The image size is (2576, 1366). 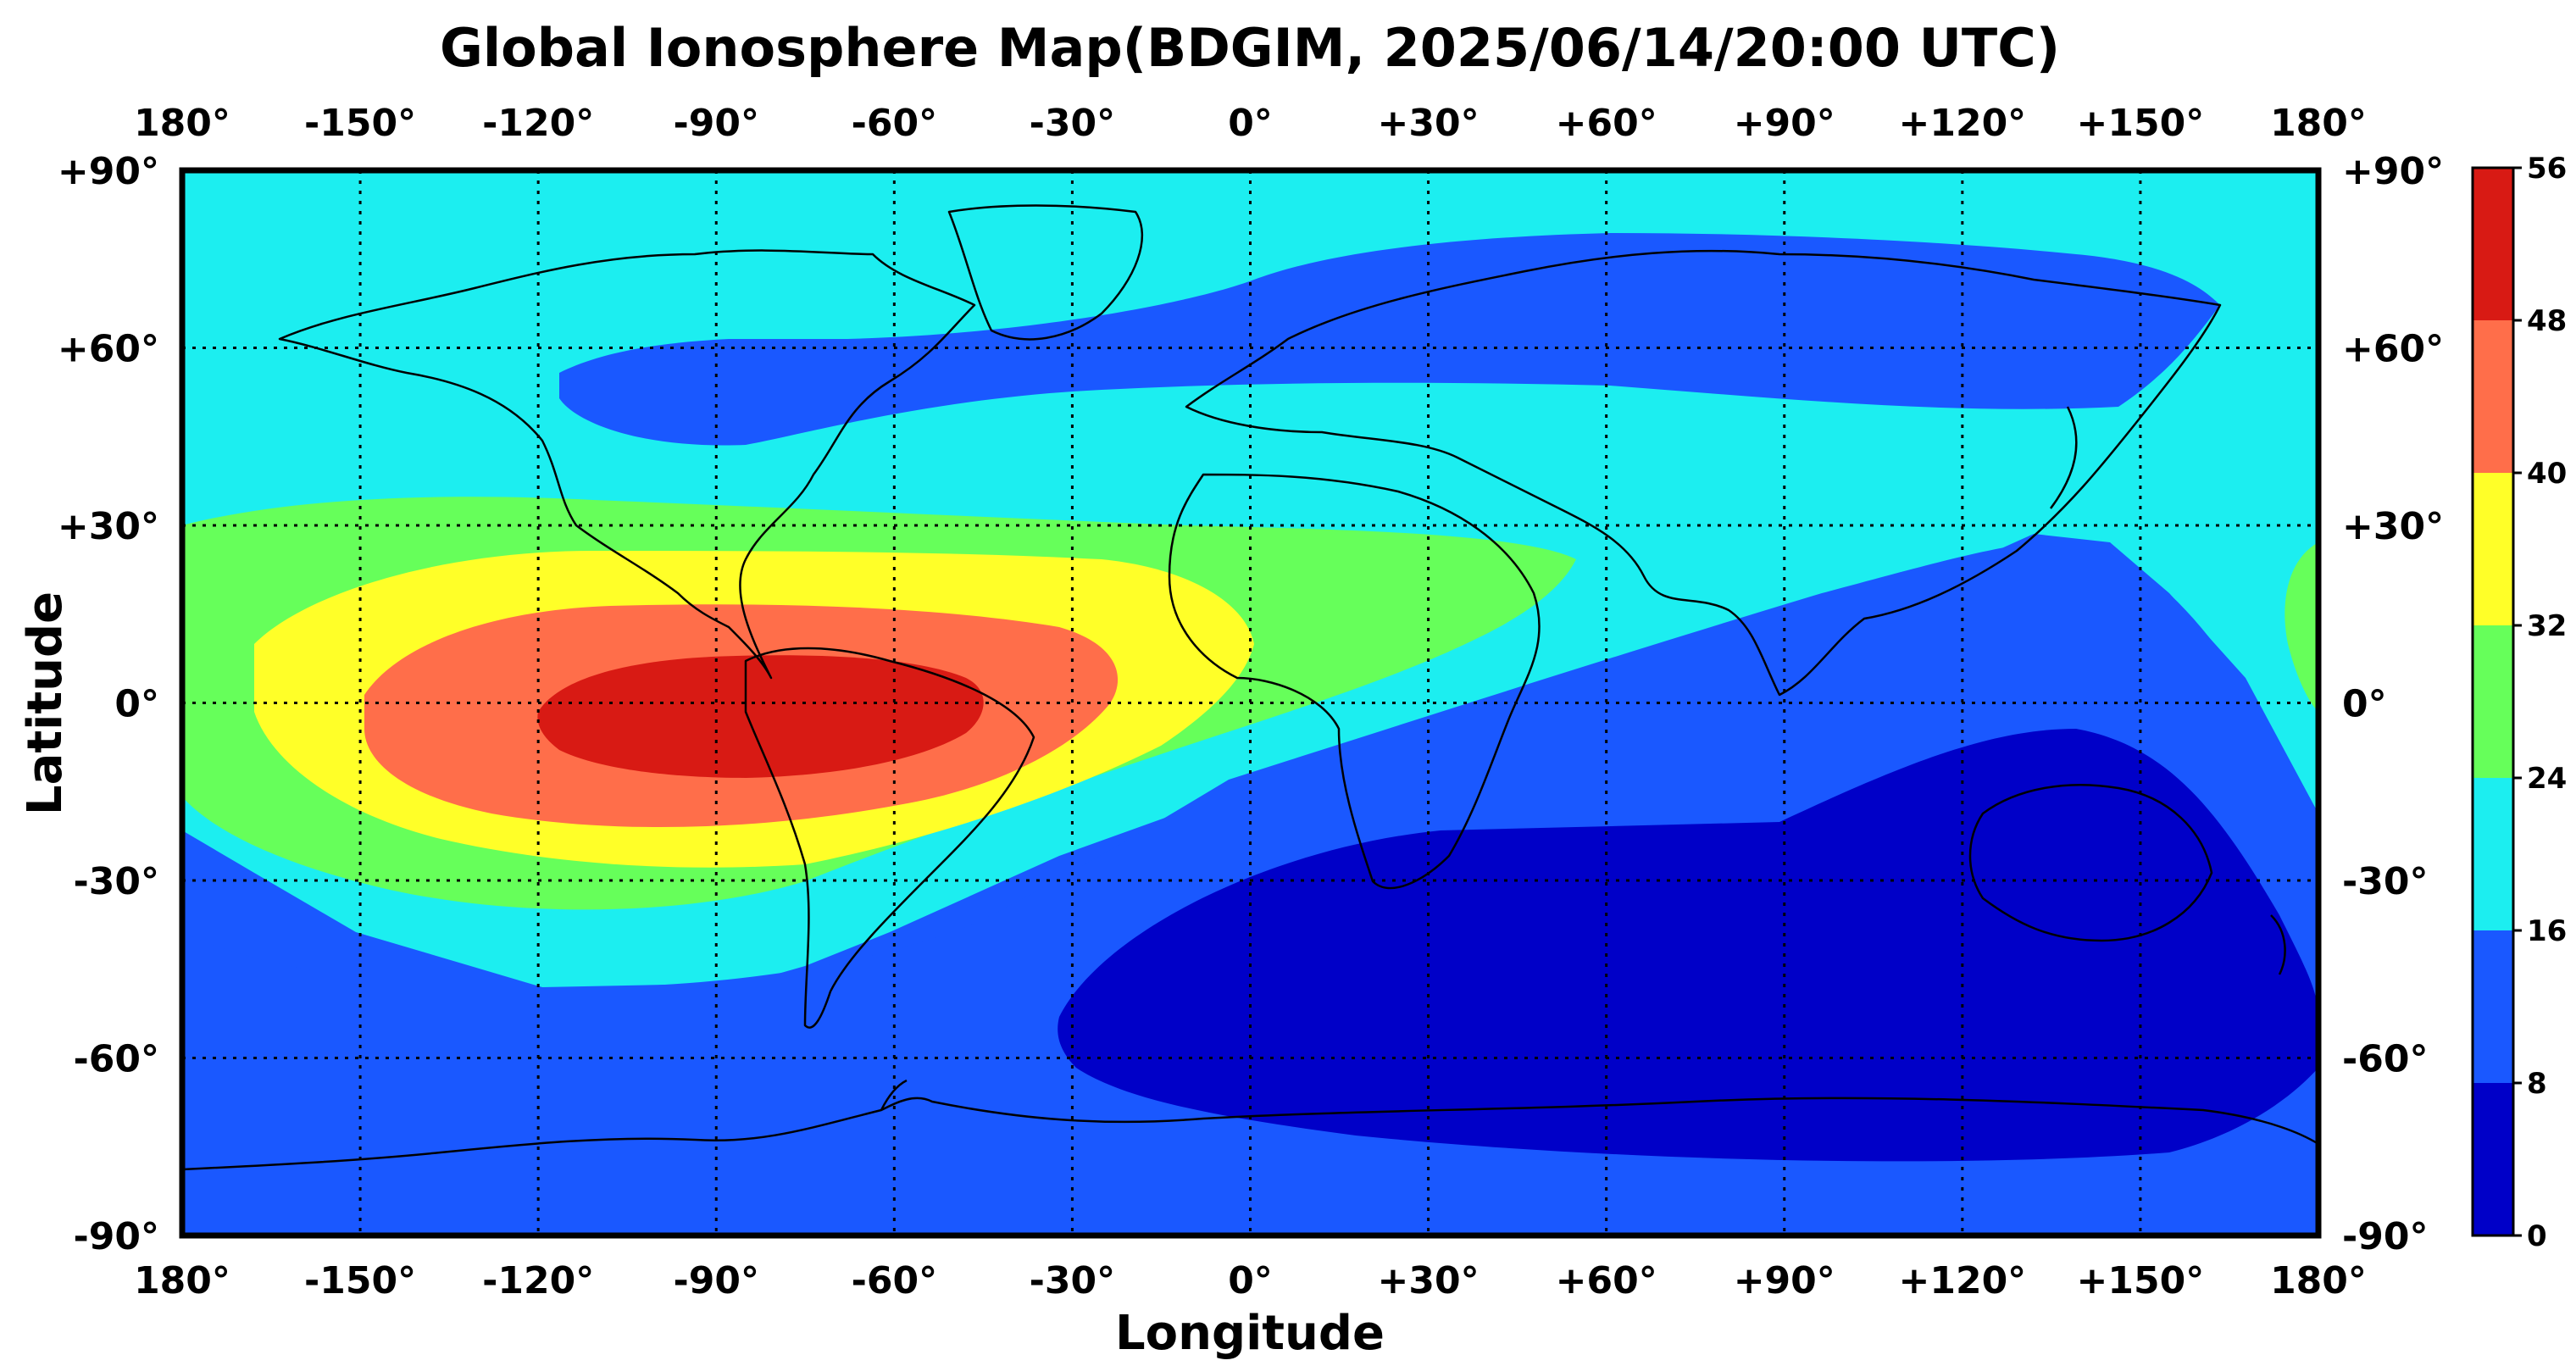 I want to click on lat-ticks-right: +90° +60° +30° 0° -30° -60° -90°, so click(x=2393, y=704).